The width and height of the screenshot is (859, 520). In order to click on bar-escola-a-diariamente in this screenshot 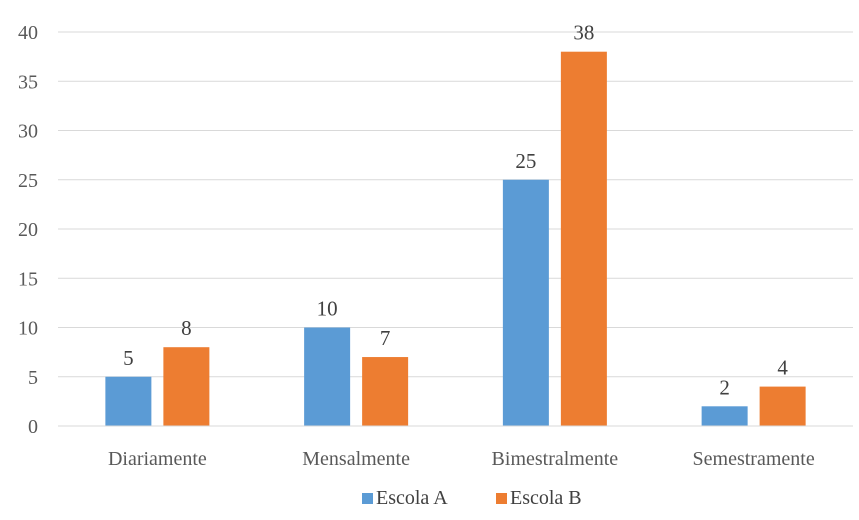, I will do `click(128, 401)`.